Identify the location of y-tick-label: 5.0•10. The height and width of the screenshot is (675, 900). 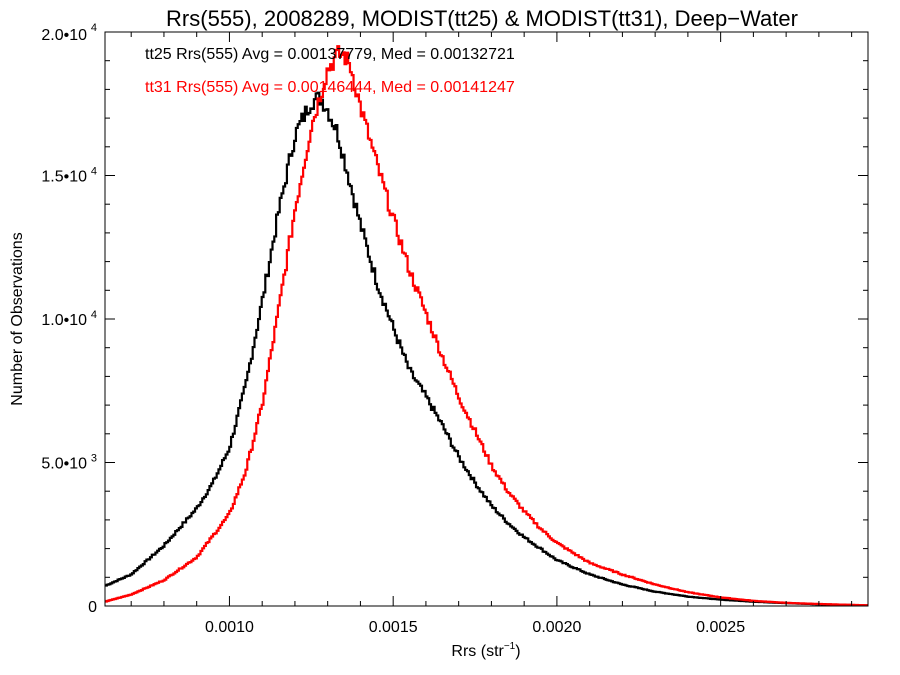
(64, 464).